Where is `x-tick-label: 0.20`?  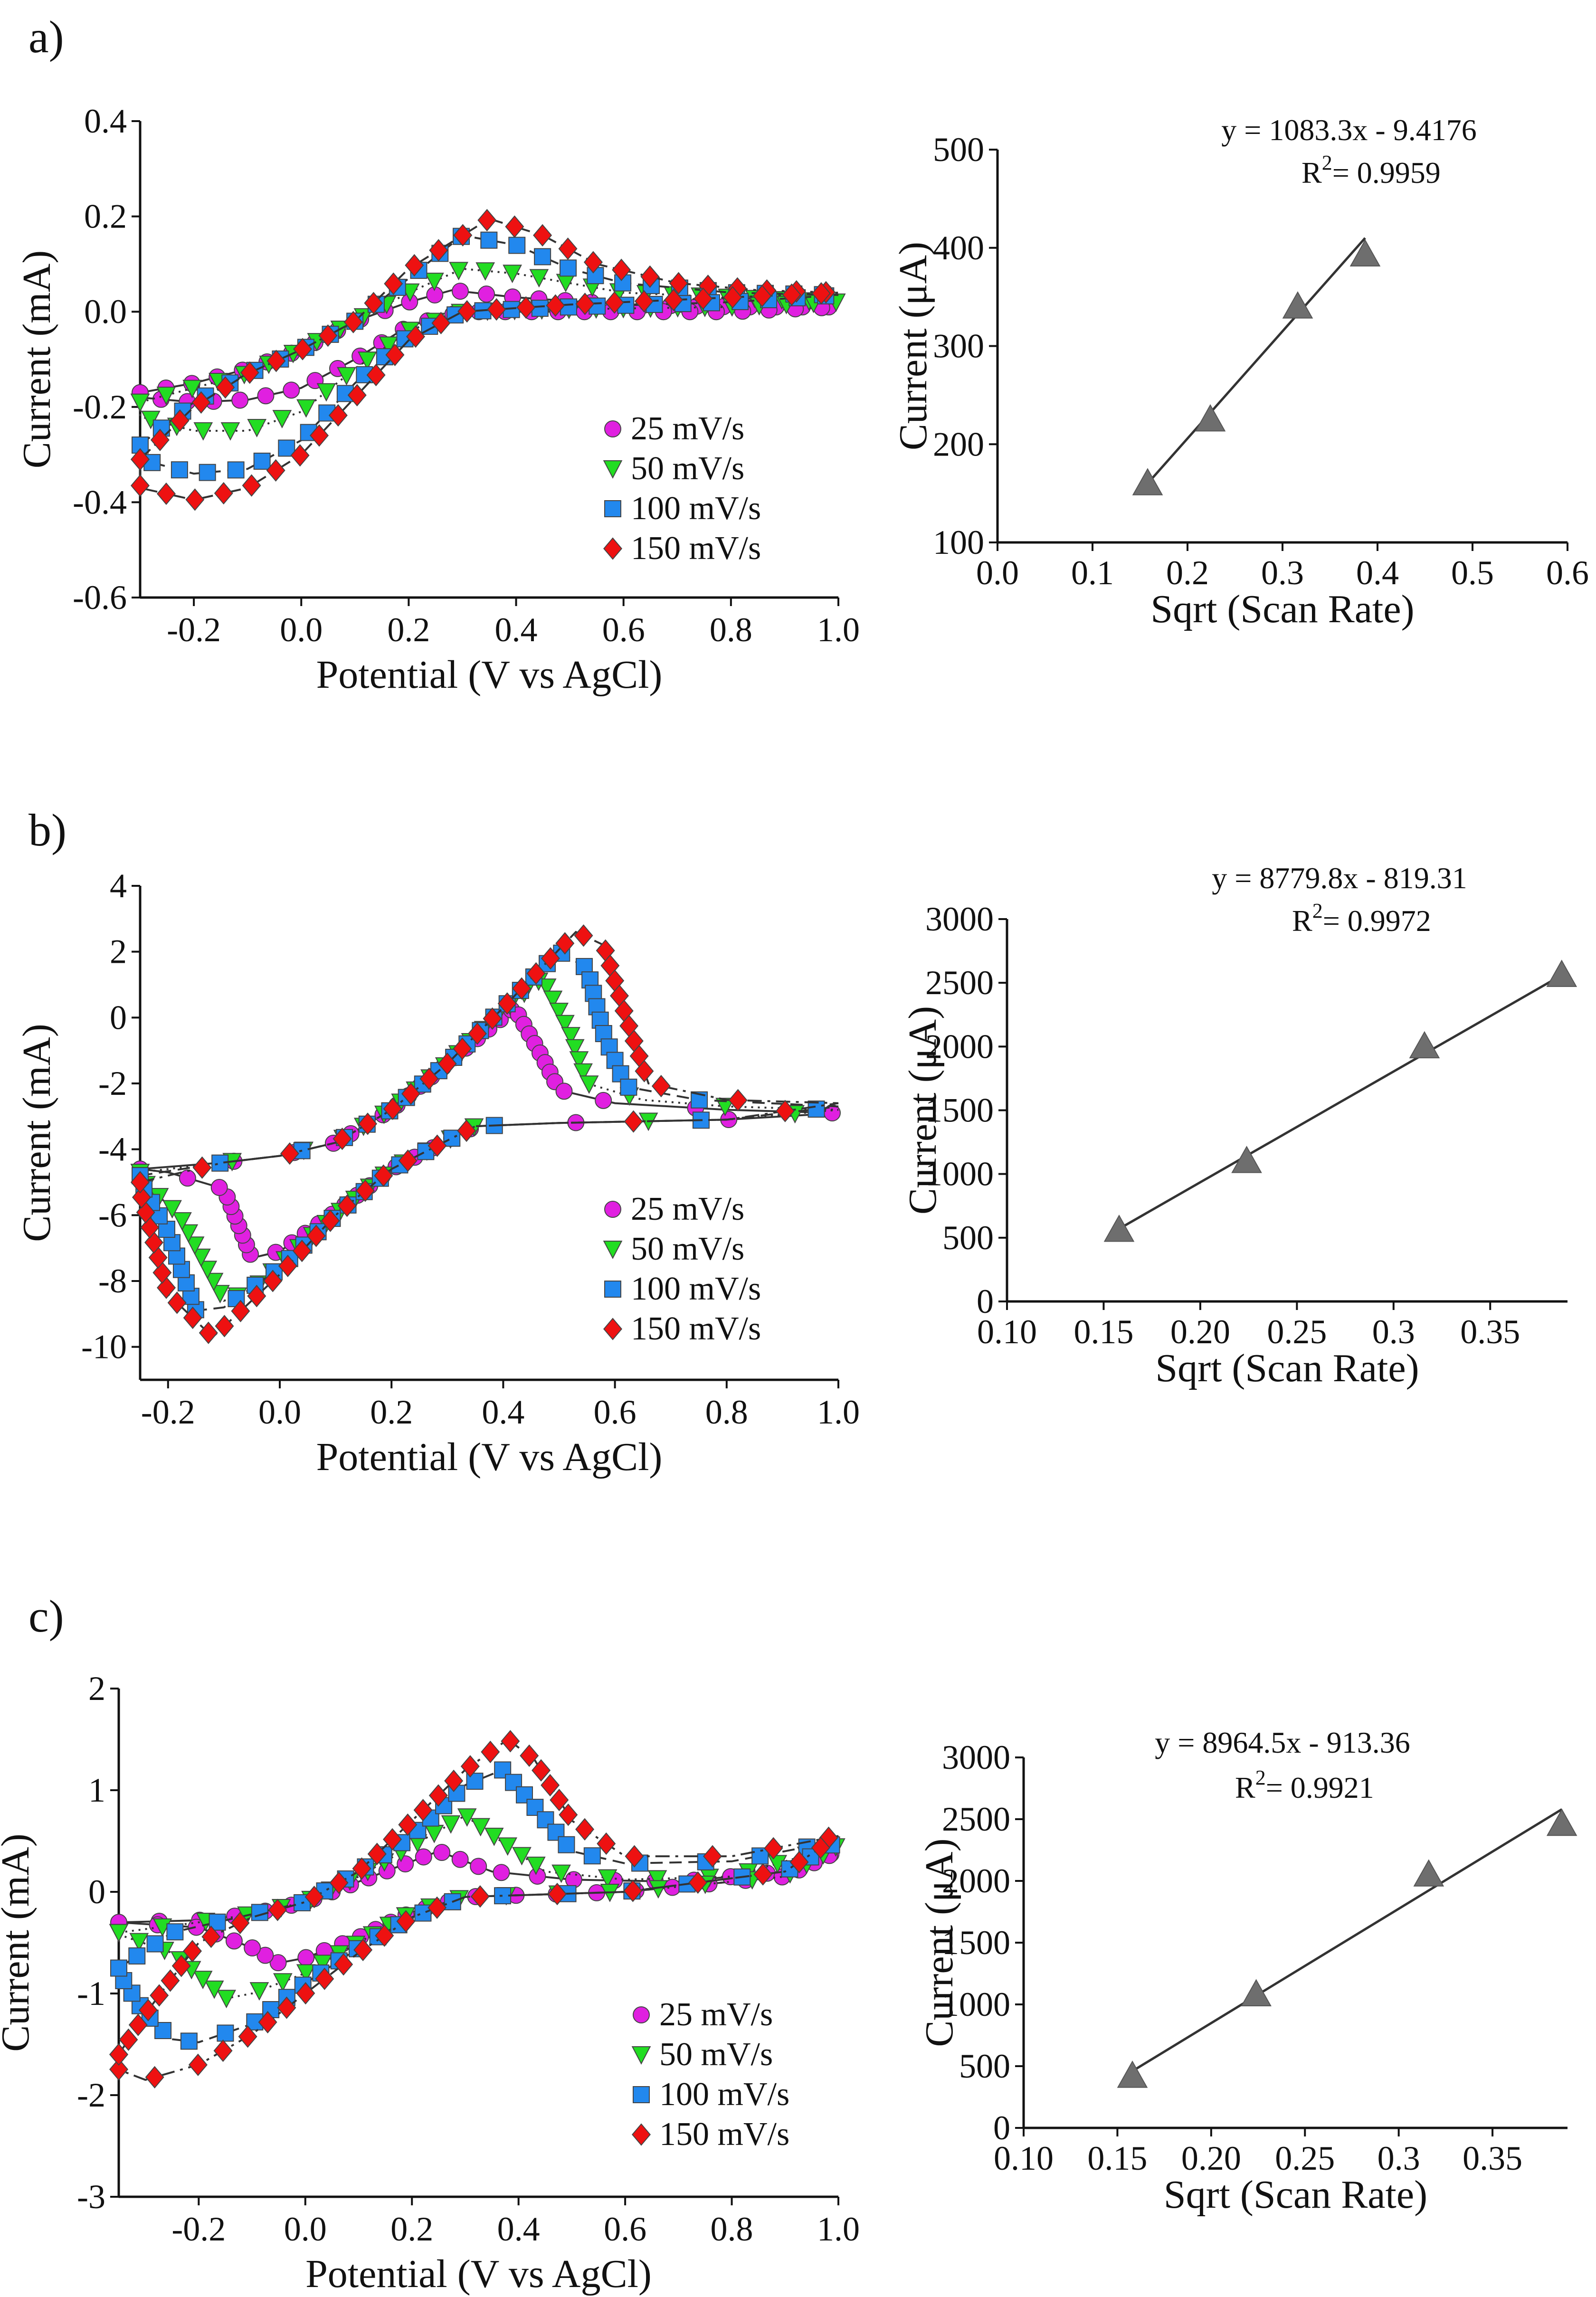 x-tick-label: 0.20 is located at coordinates (1211, 2158).